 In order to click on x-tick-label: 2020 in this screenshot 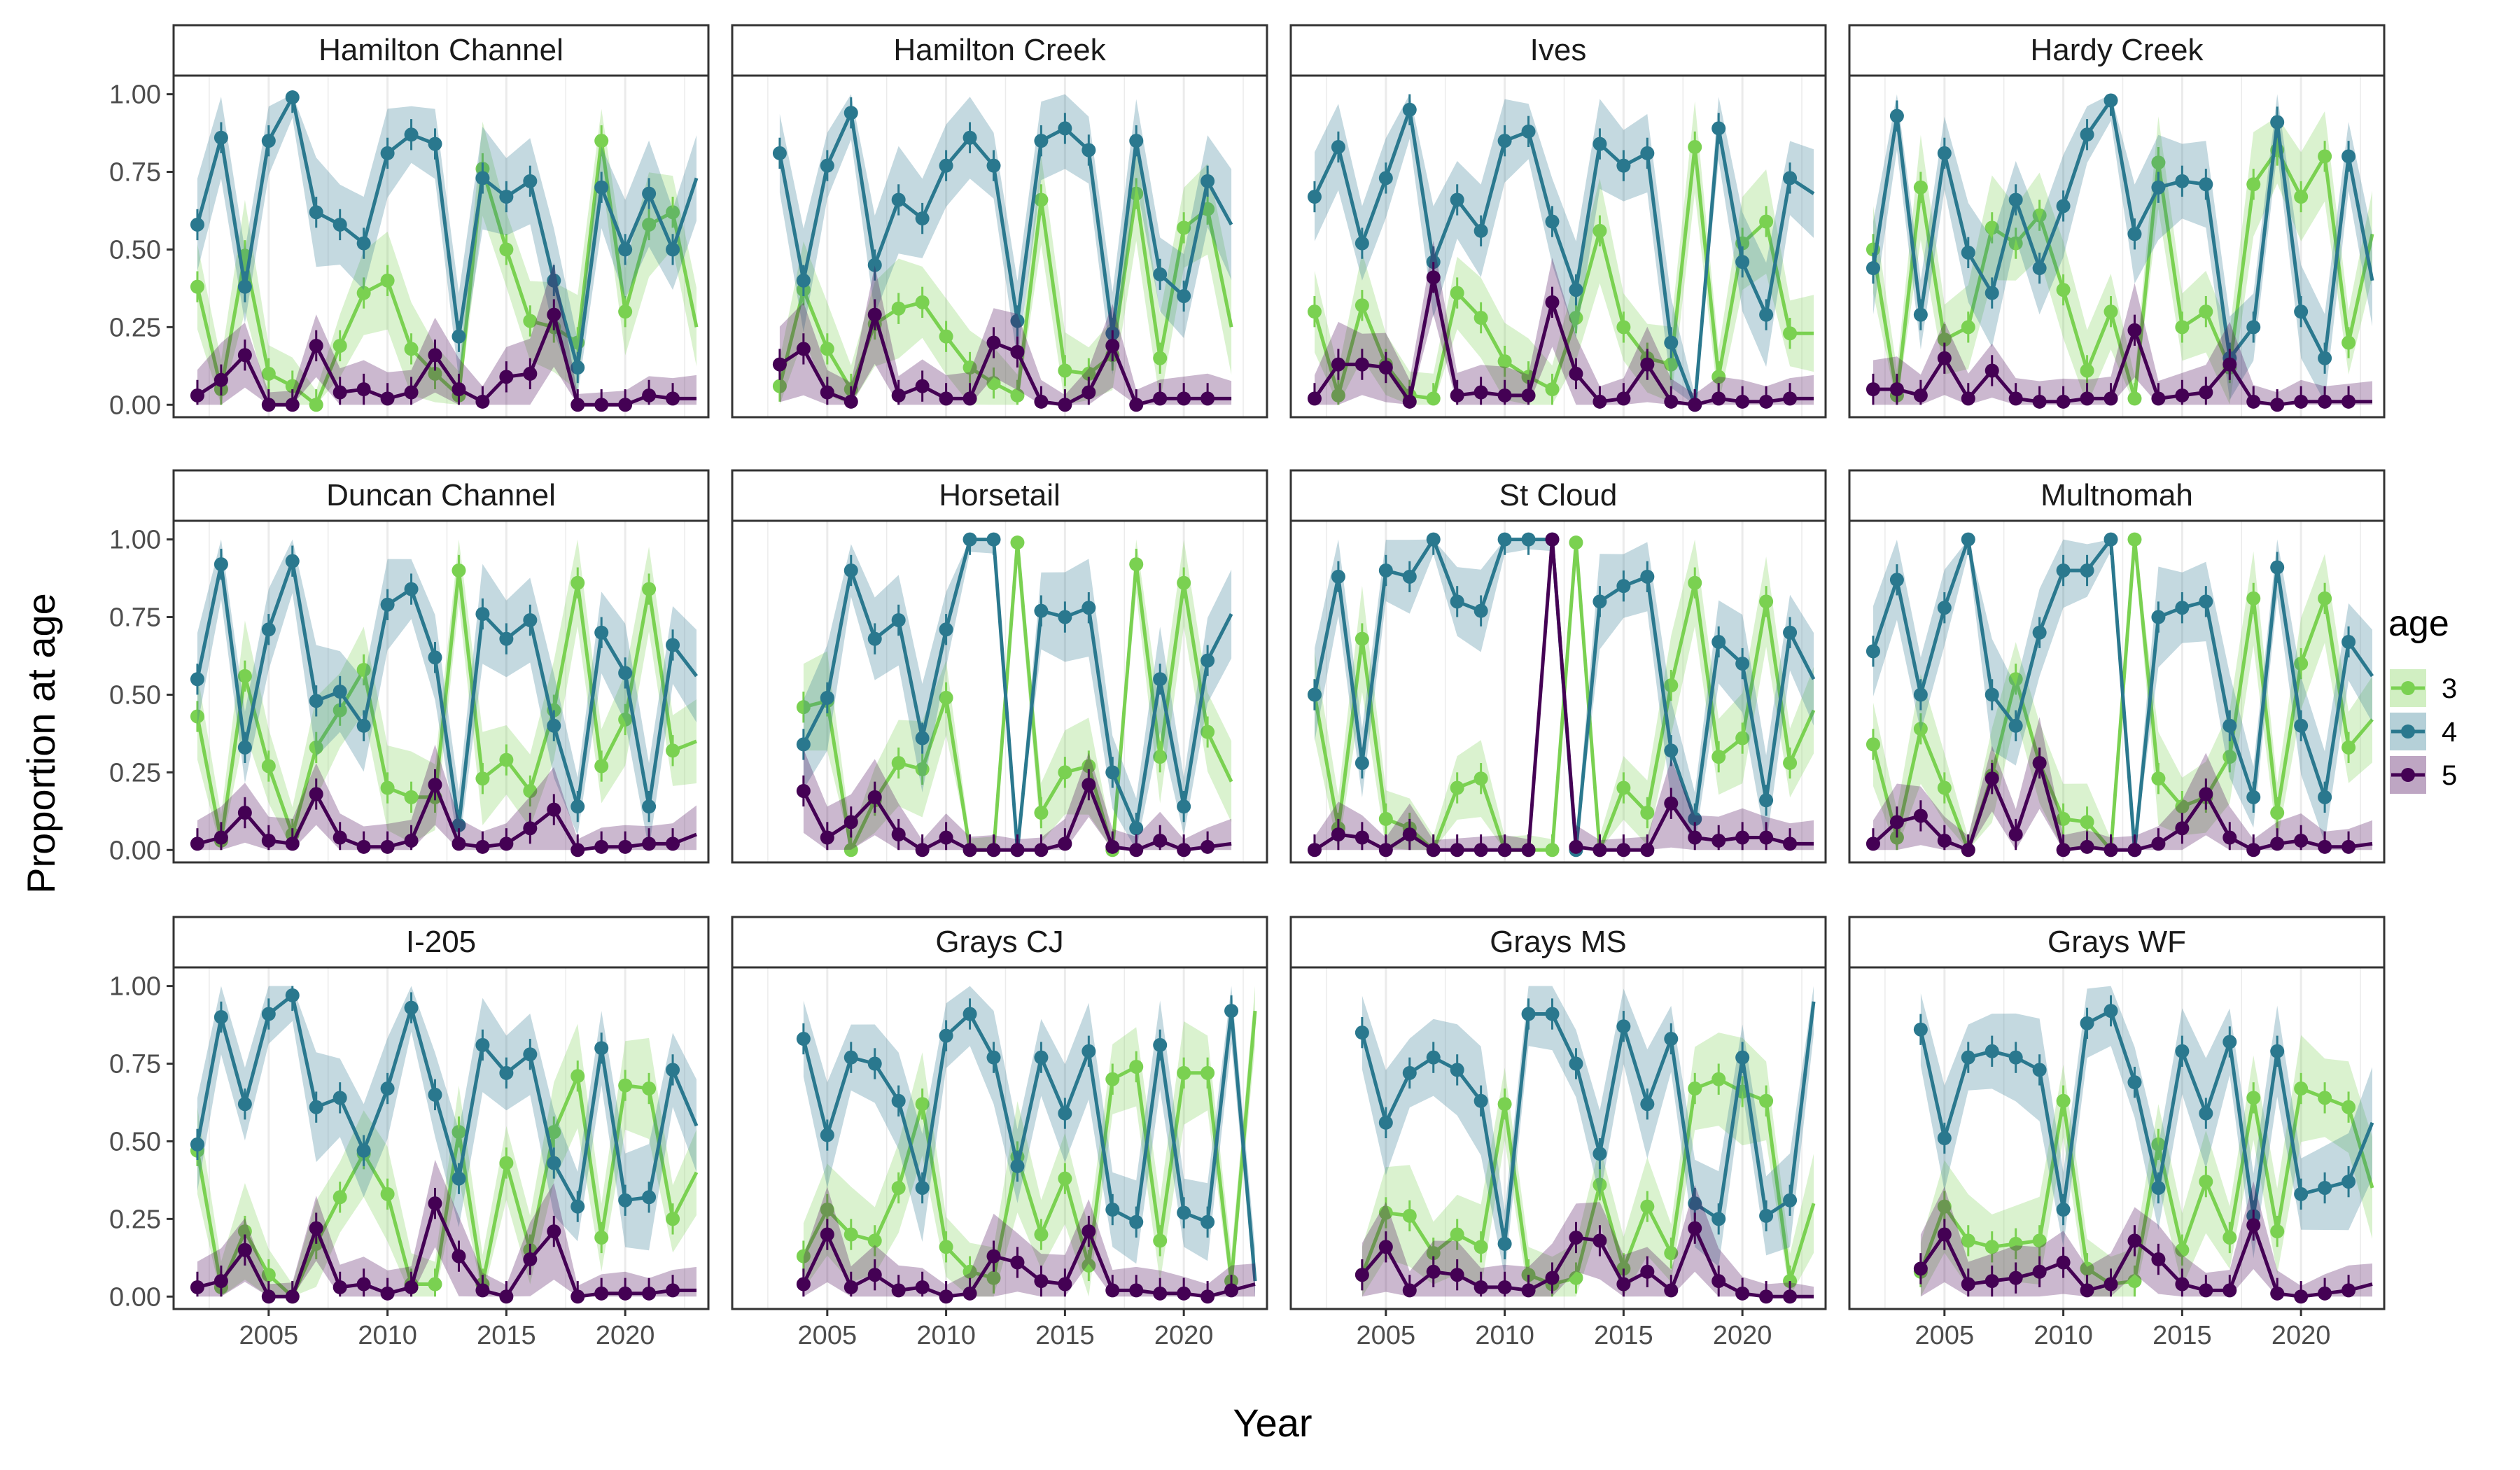, I will do `click(625, 1335)`.